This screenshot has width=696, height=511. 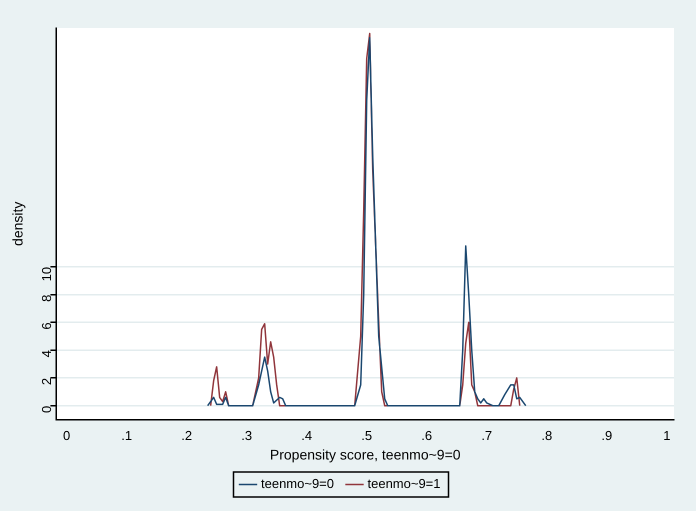 What do you see at coordinates (486, 435) in the screenshot?
I see `x-tick-label: .7` at bounding box center [486, 435].